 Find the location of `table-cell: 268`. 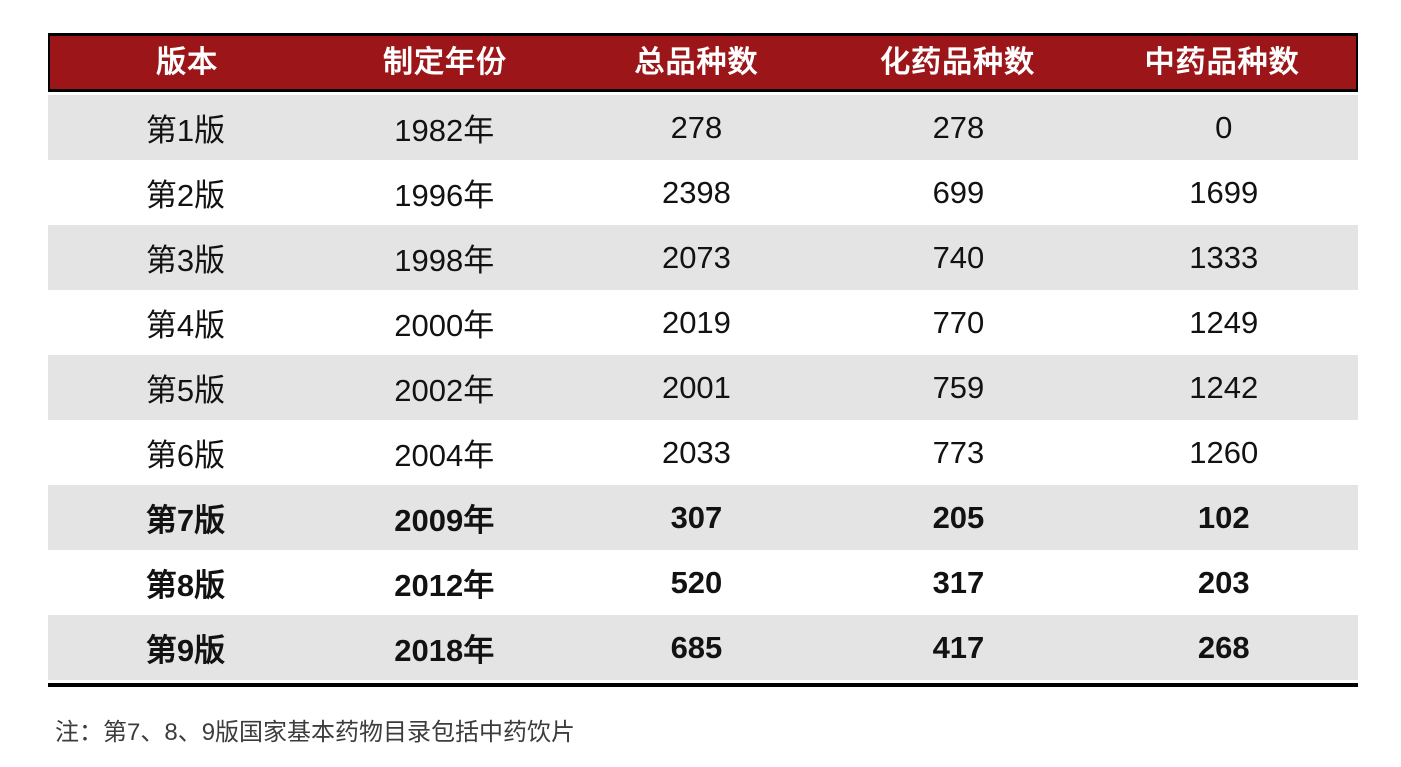

table-cell: 268 is located at coordinates (1223, 647).